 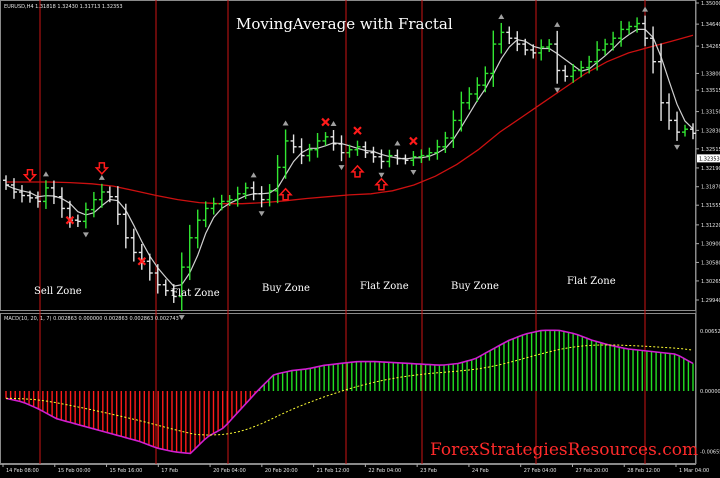 What do you see at coordinates (564, 450) in the screenshot?
I see `brand-watermark: ForexStrategiesResources.com` at bounding box center [564, 450].